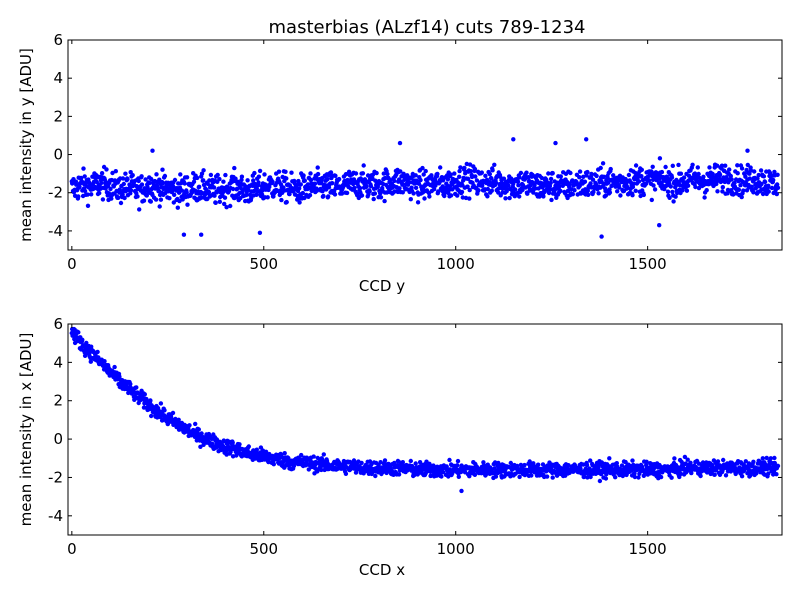  I want to click on y-tick-label: 6, so click(58, 40).